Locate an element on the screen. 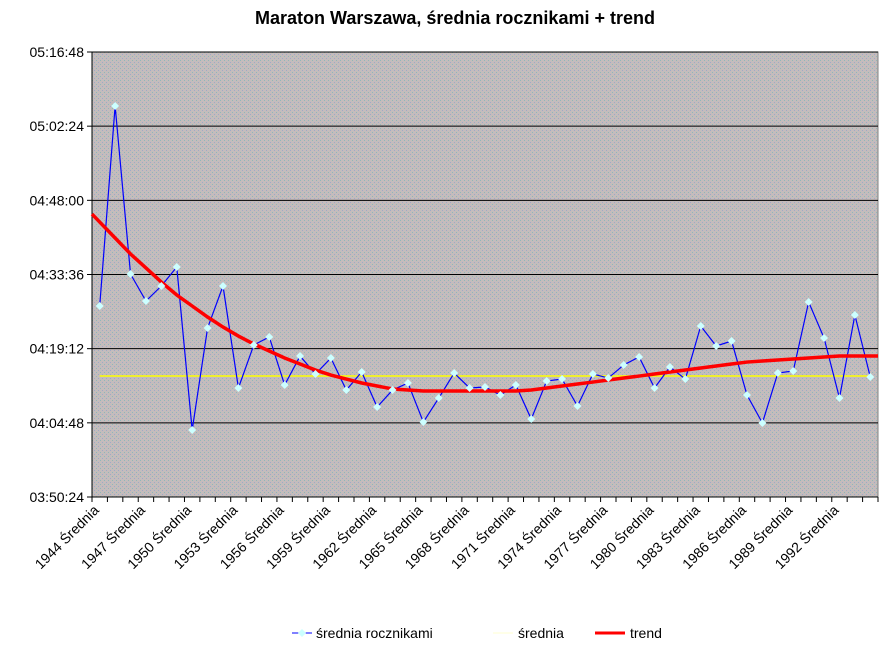  legend-label: średnia is located at coordinates (541, 633).